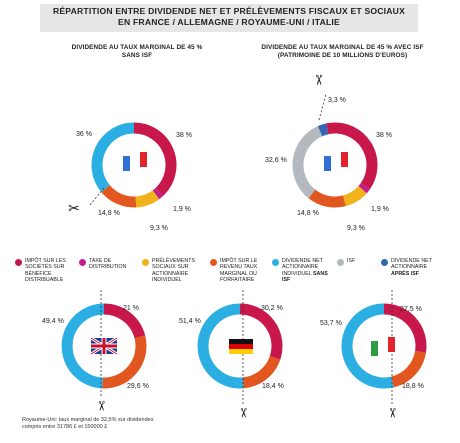 The height and width of the screenshot is (443, 460). Describe the element at coordinates (331, 323) in the screenshot. I see `label-it-div: 53,7 %` at that location.